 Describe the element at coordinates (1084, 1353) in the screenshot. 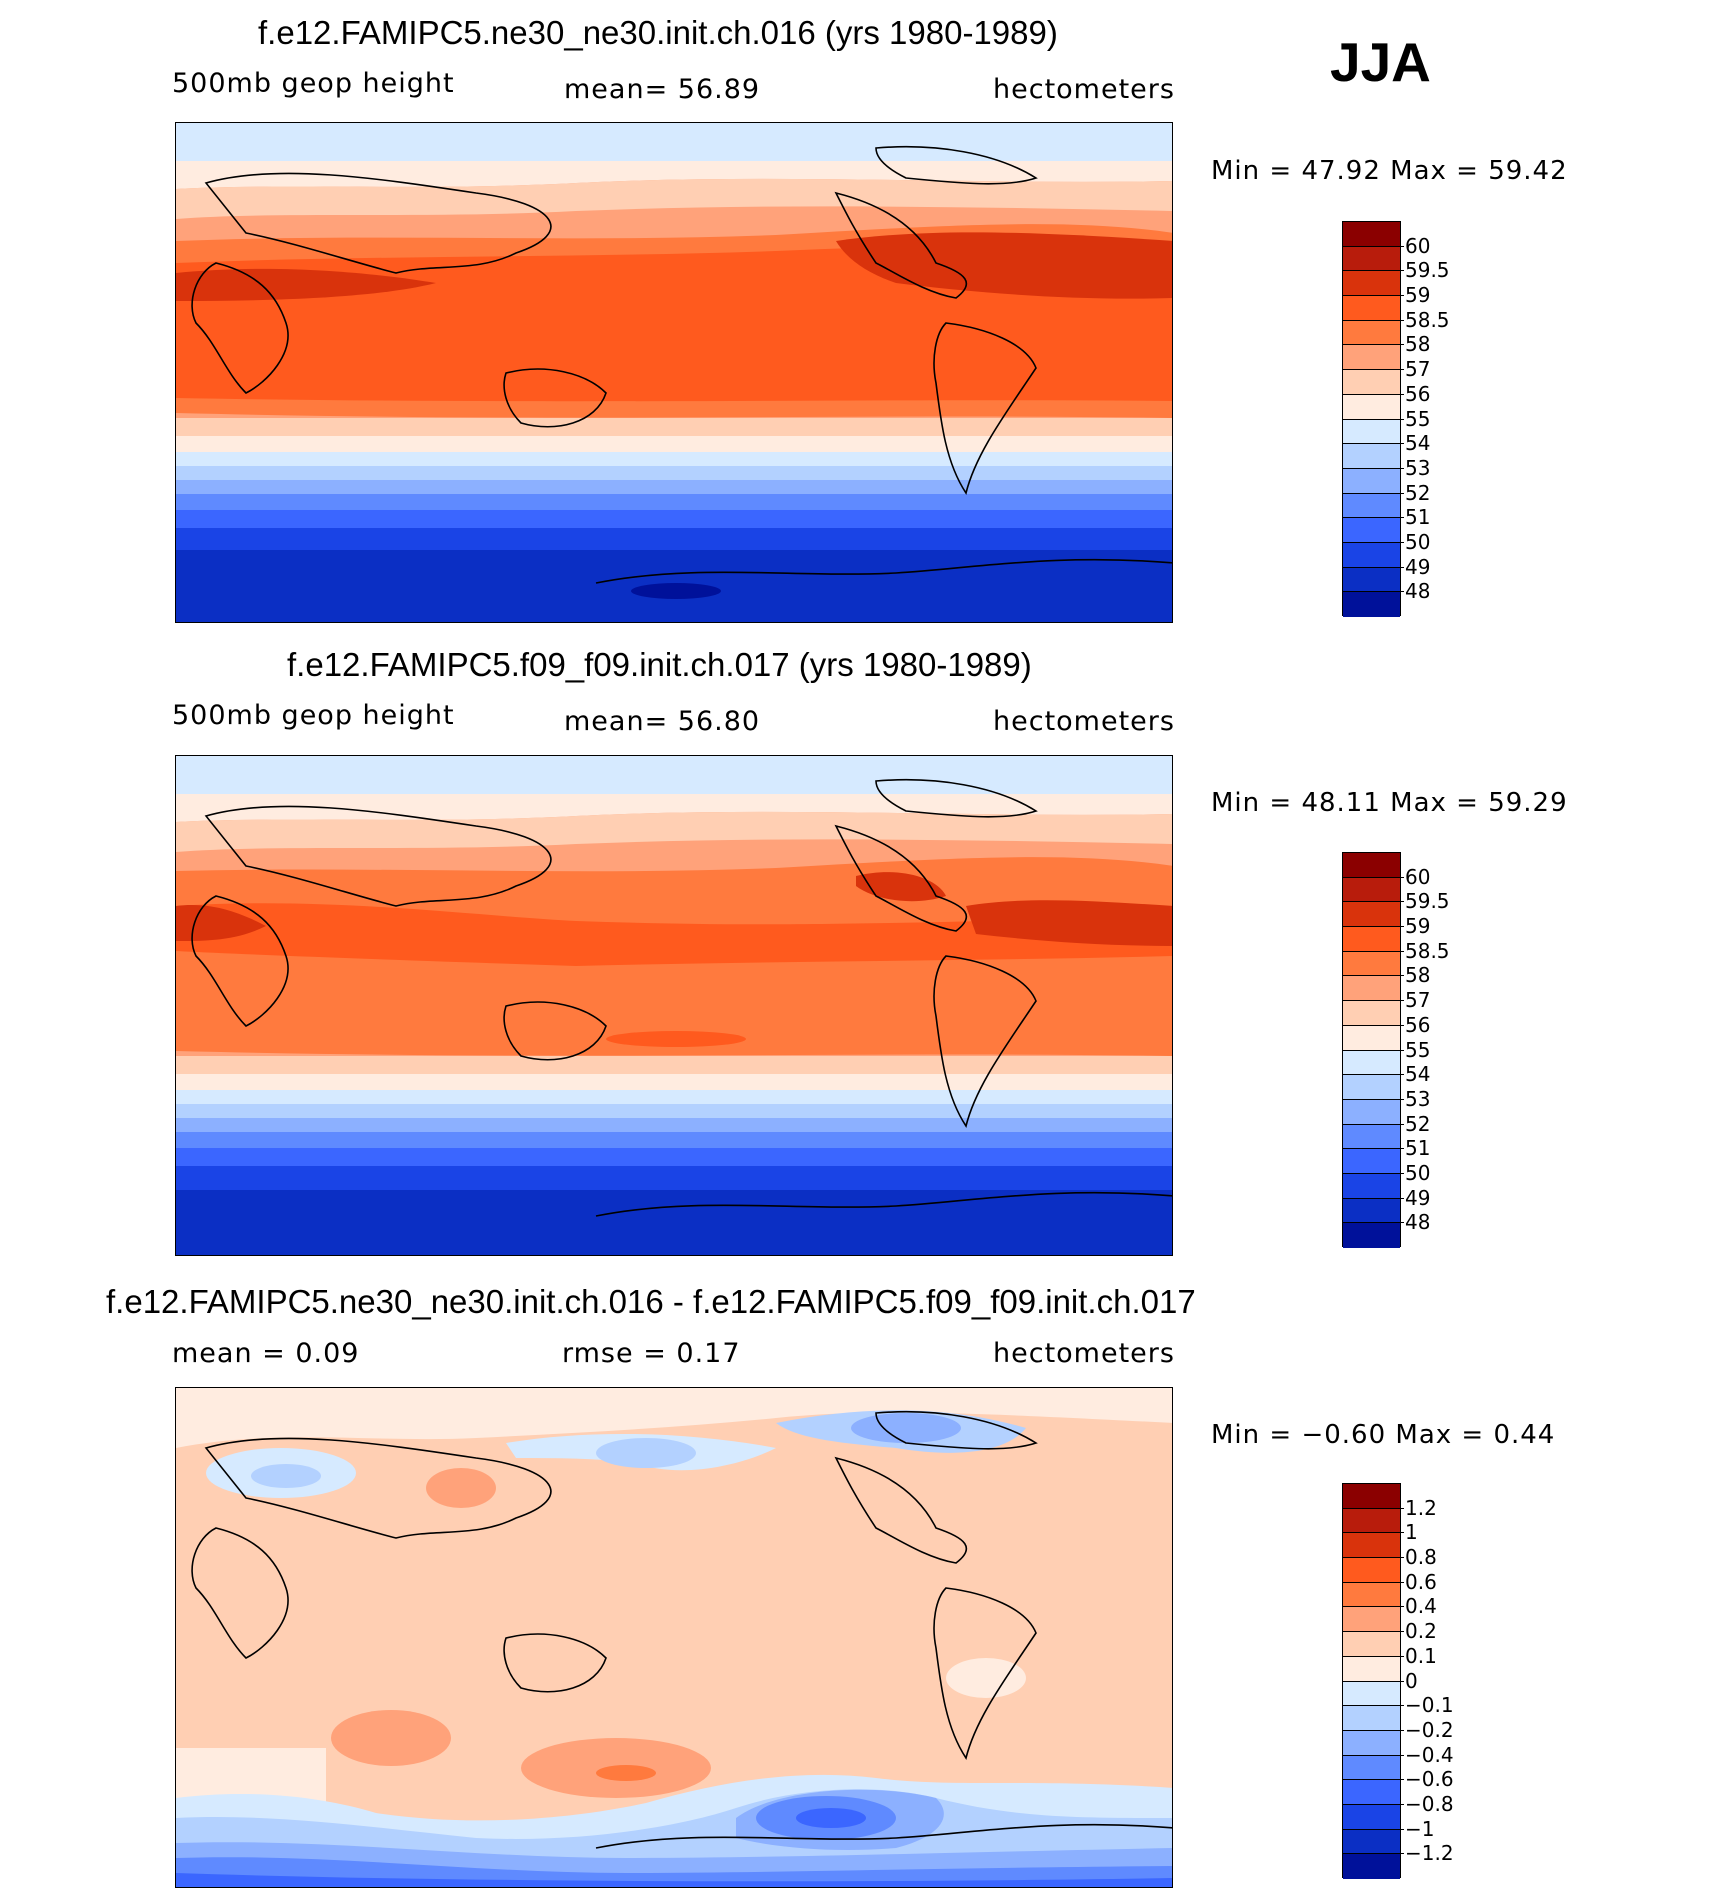

I see `panel3-units: hectometers` at that location.